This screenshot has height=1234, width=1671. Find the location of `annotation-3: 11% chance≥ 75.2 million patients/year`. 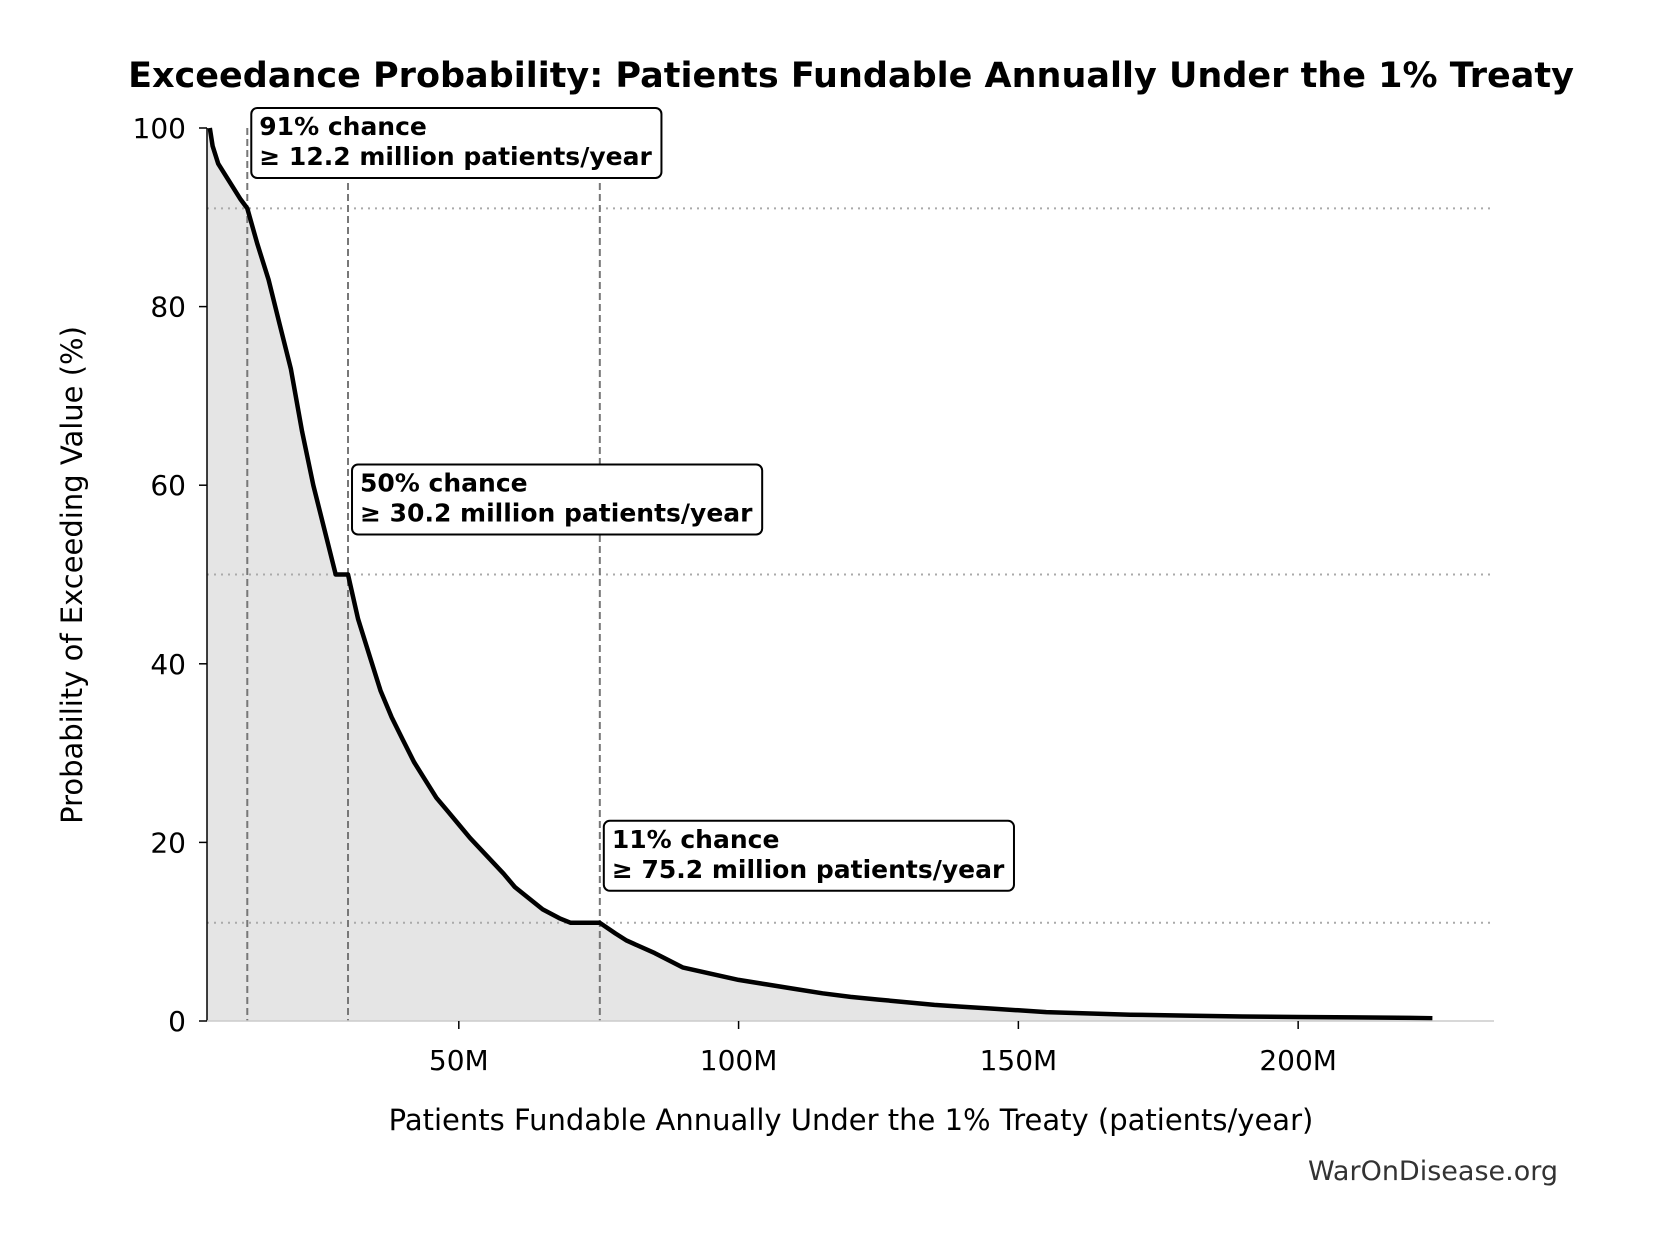

annotation-3: 11% chance≥ 75.2 million patients/year is located at coordinates (808, 855).